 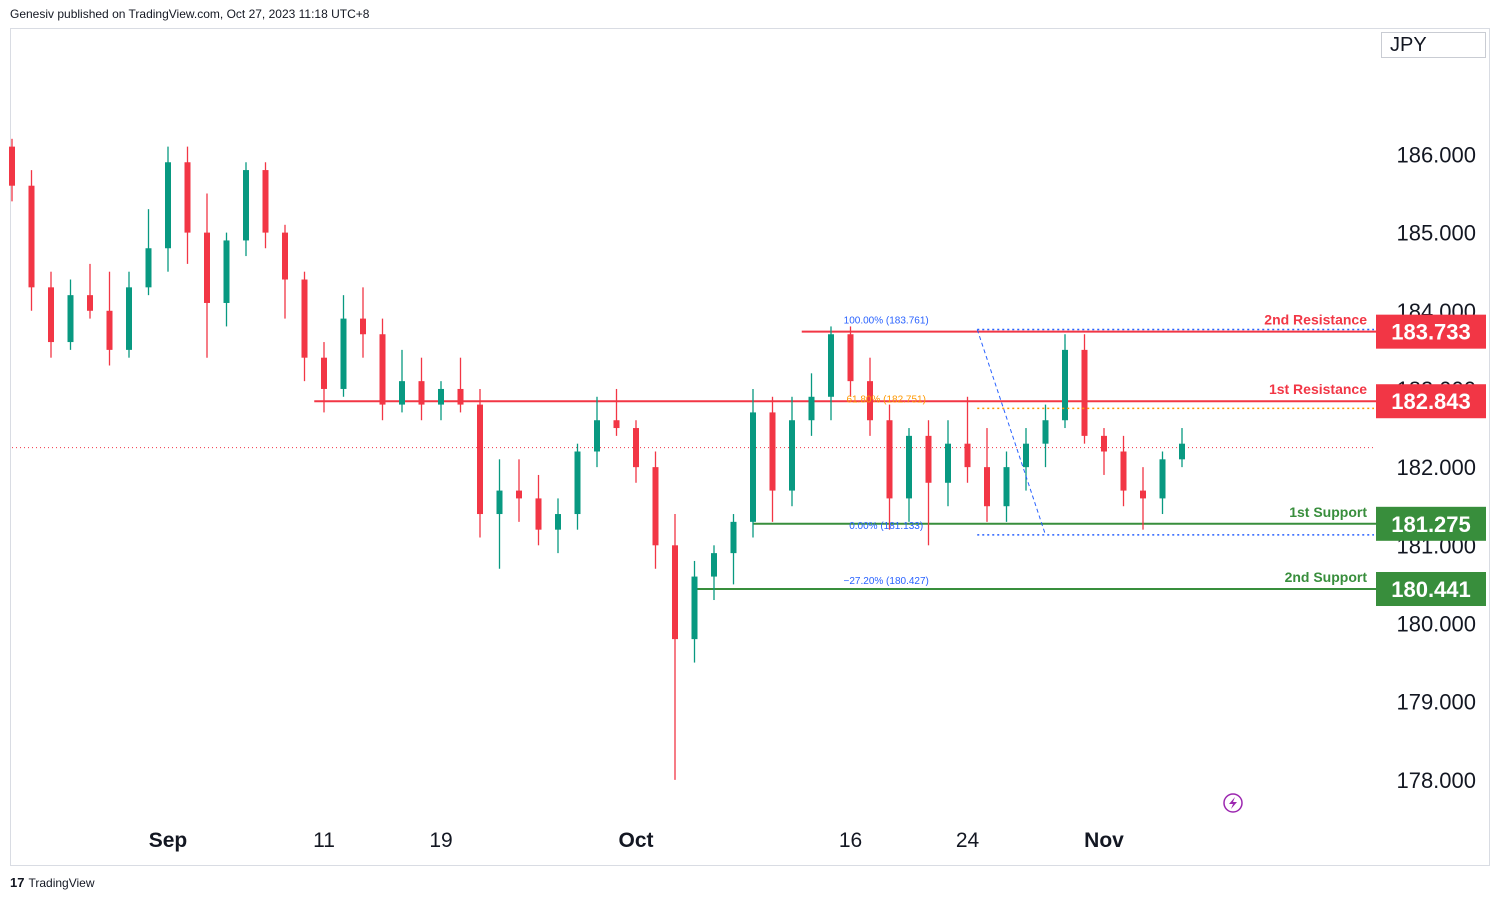 What do you see at coordinates (168, 840) in the screenshot?
I see `x-tick-label: Sep` at bounding box center [168, 840].